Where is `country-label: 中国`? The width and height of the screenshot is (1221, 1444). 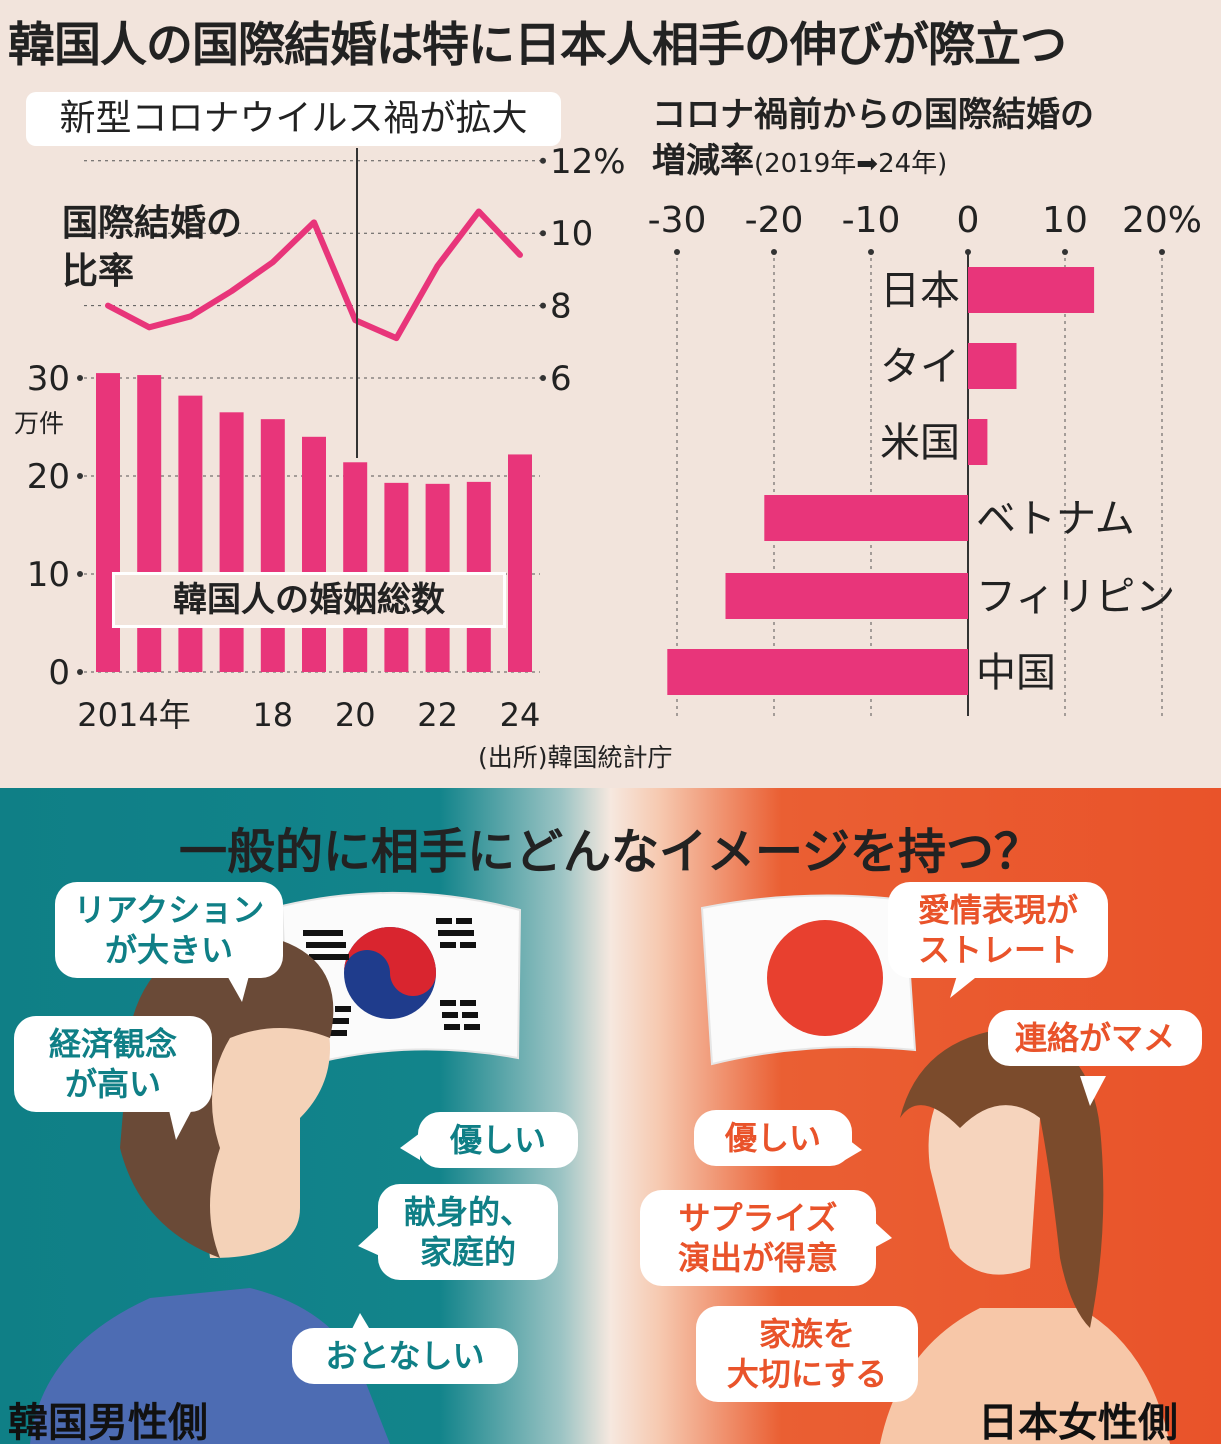
country-label: 中国 is located at coordinates (1016, 673).